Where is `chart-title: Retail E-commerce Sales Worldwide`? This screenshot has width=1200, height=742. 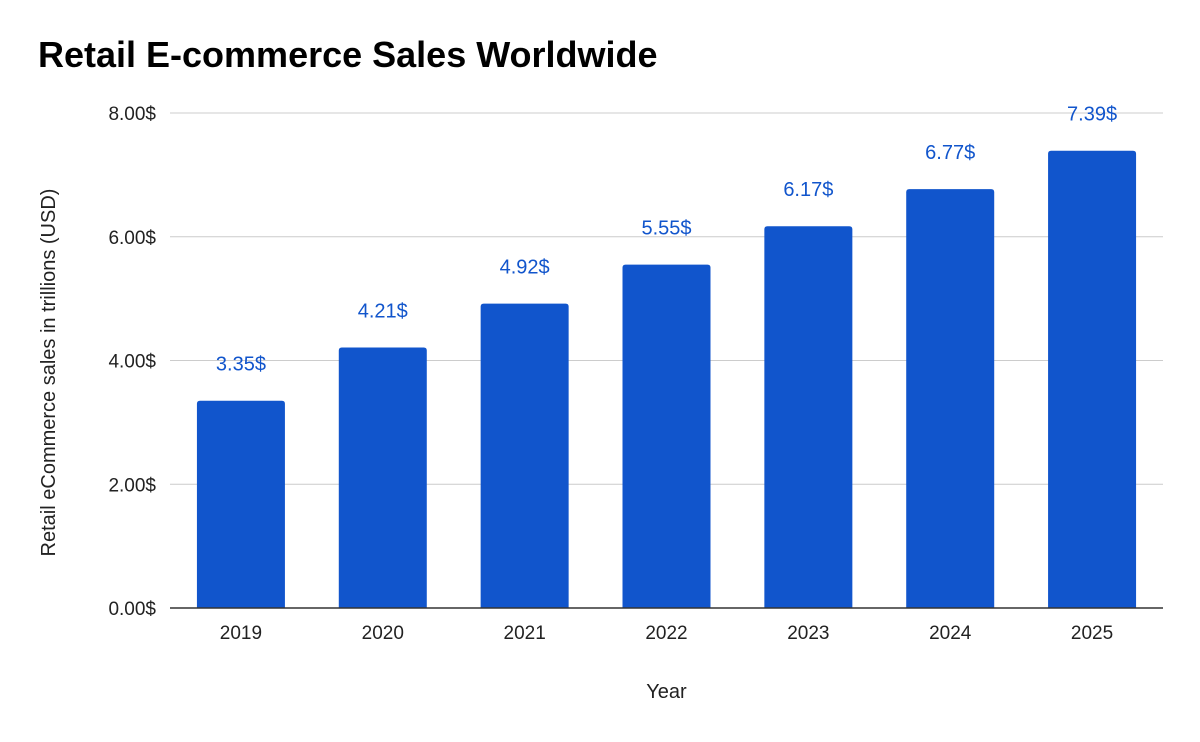
chart-title: Retail E-commerce Sales Worldwide is located at coordinates (348, 54).